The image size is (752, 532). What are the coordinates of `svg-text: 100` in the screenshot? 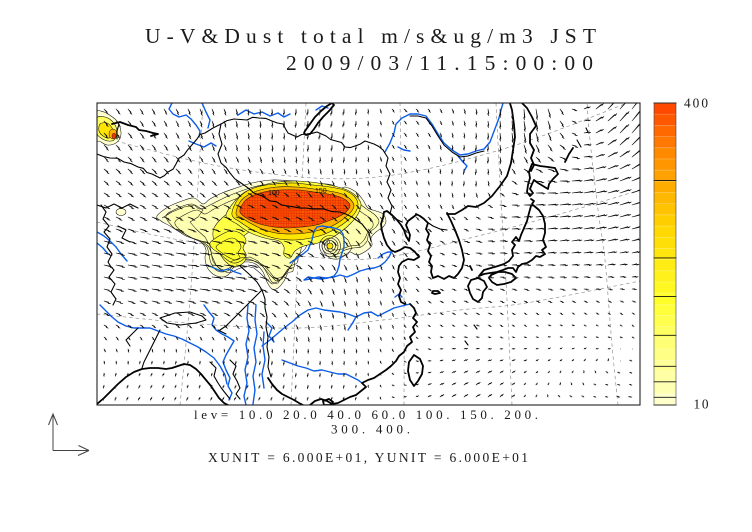 It's located at (274, 193).